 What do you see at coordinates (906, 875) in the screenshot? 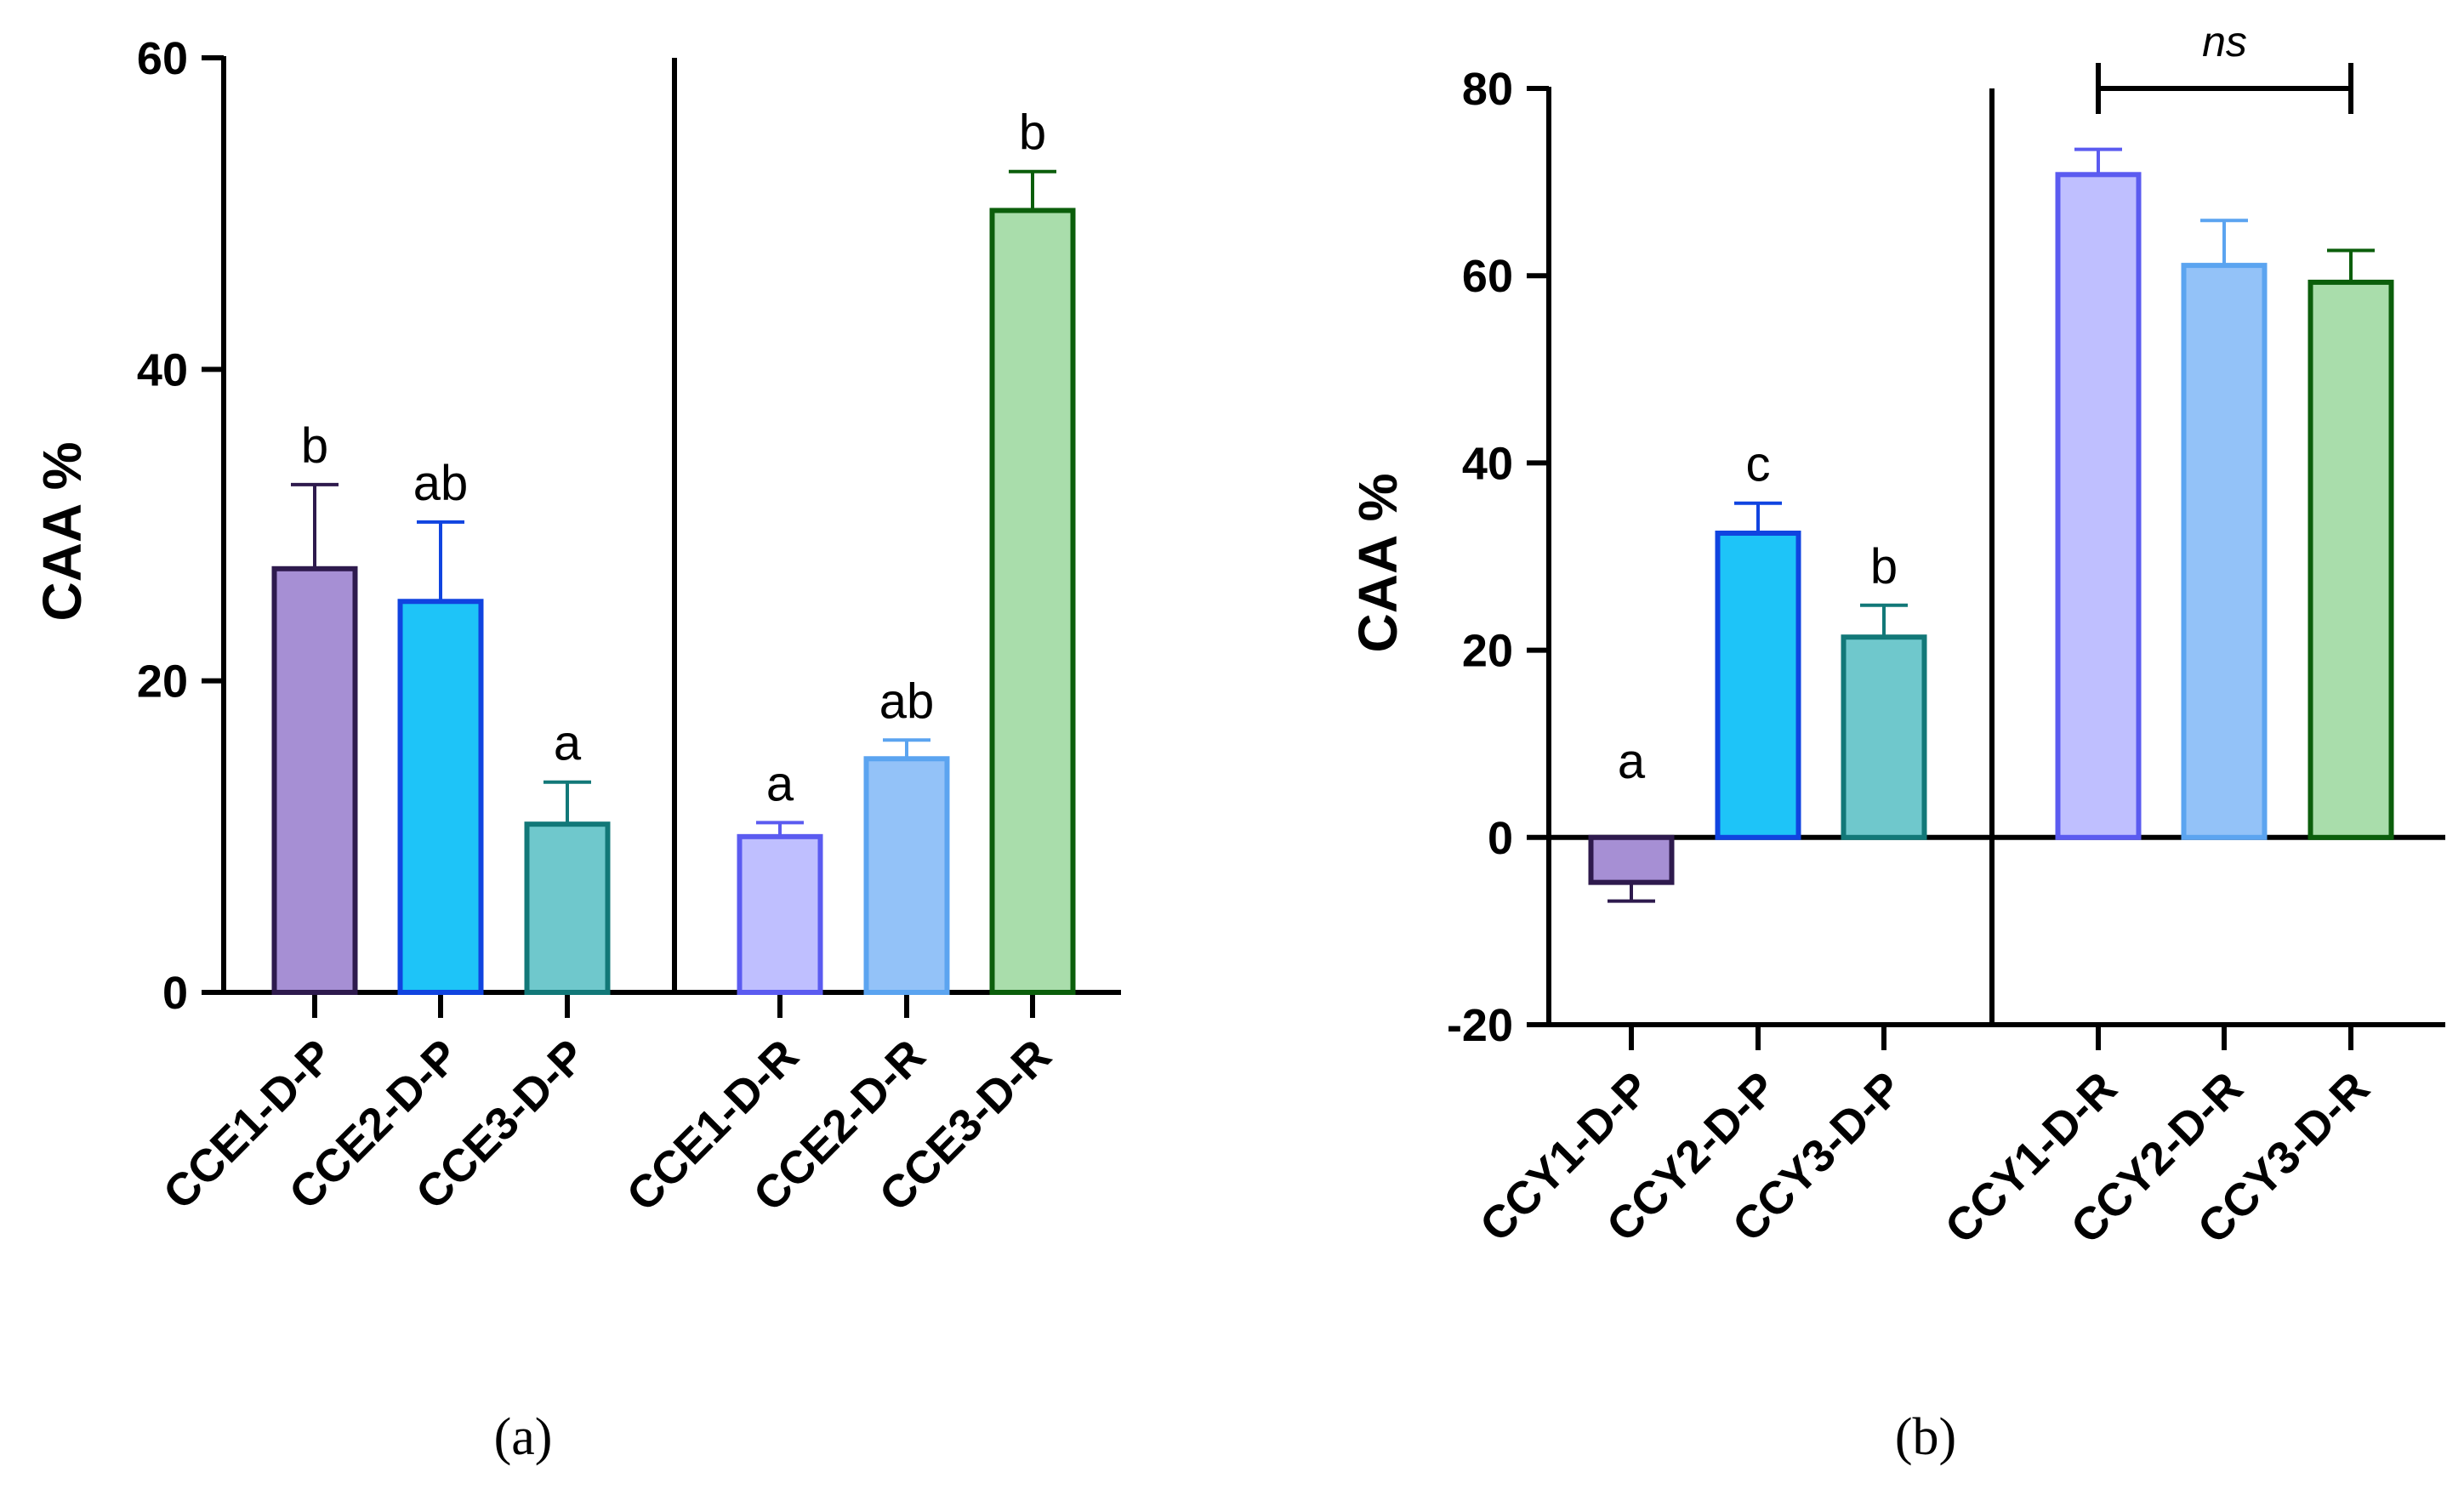
I see `bar-cce2-d-r` at bounding box center [906, 875].